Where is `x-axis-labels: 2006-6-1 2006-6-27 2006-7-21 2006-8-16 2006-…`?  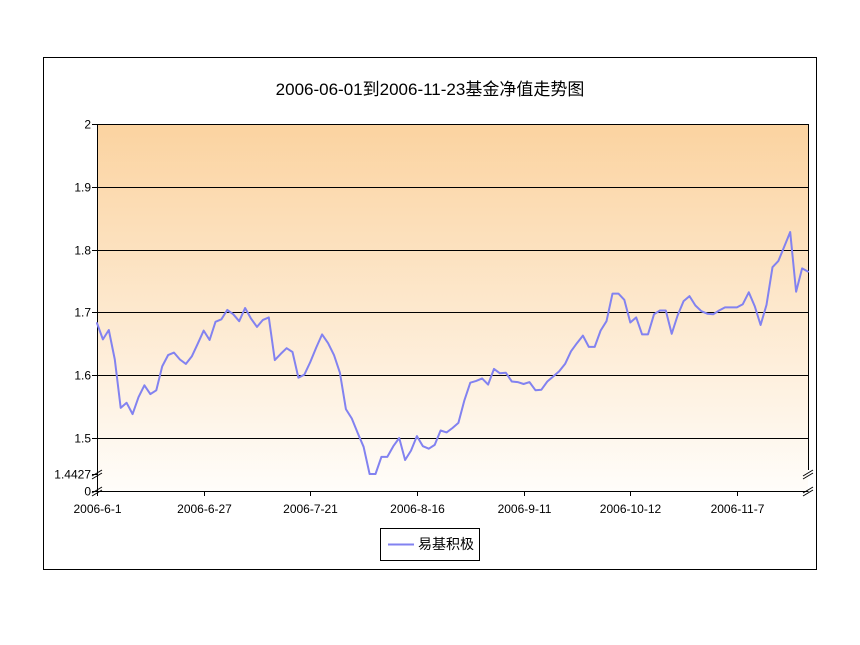 x-axis-labels: 2006-6-1 2006-6-27 2006-7-21 2006-8-16 2006-… is located at coordinates (419, 503).